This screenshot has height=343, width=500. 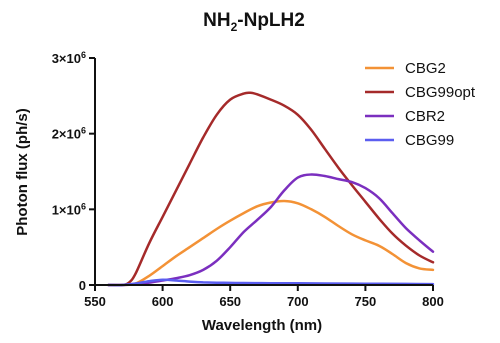 What do you see at coordinates (440, 92) in the screenshot?
I see `legend-label-cbg99opt: CBG99opt` at bounding box center [440, 92].